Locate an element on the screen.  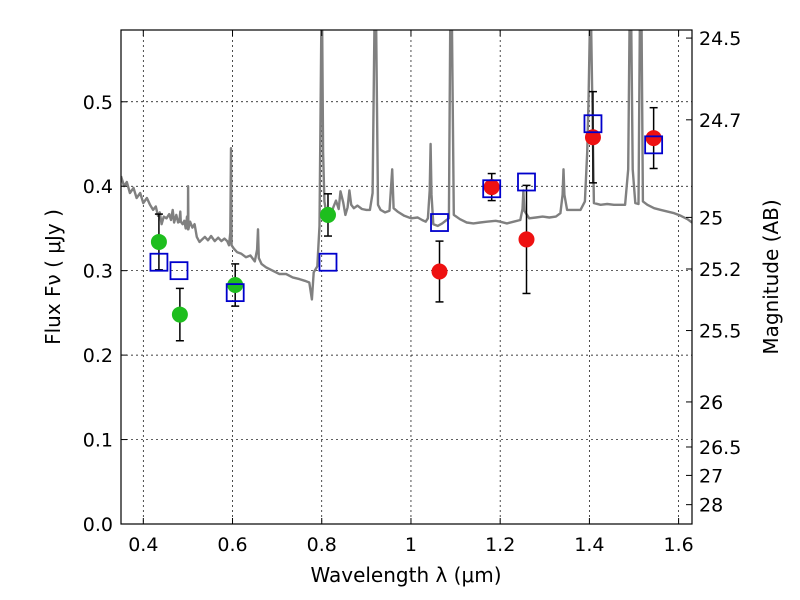
x-tick-label: 1.4 is located at coordinates (589, 545).